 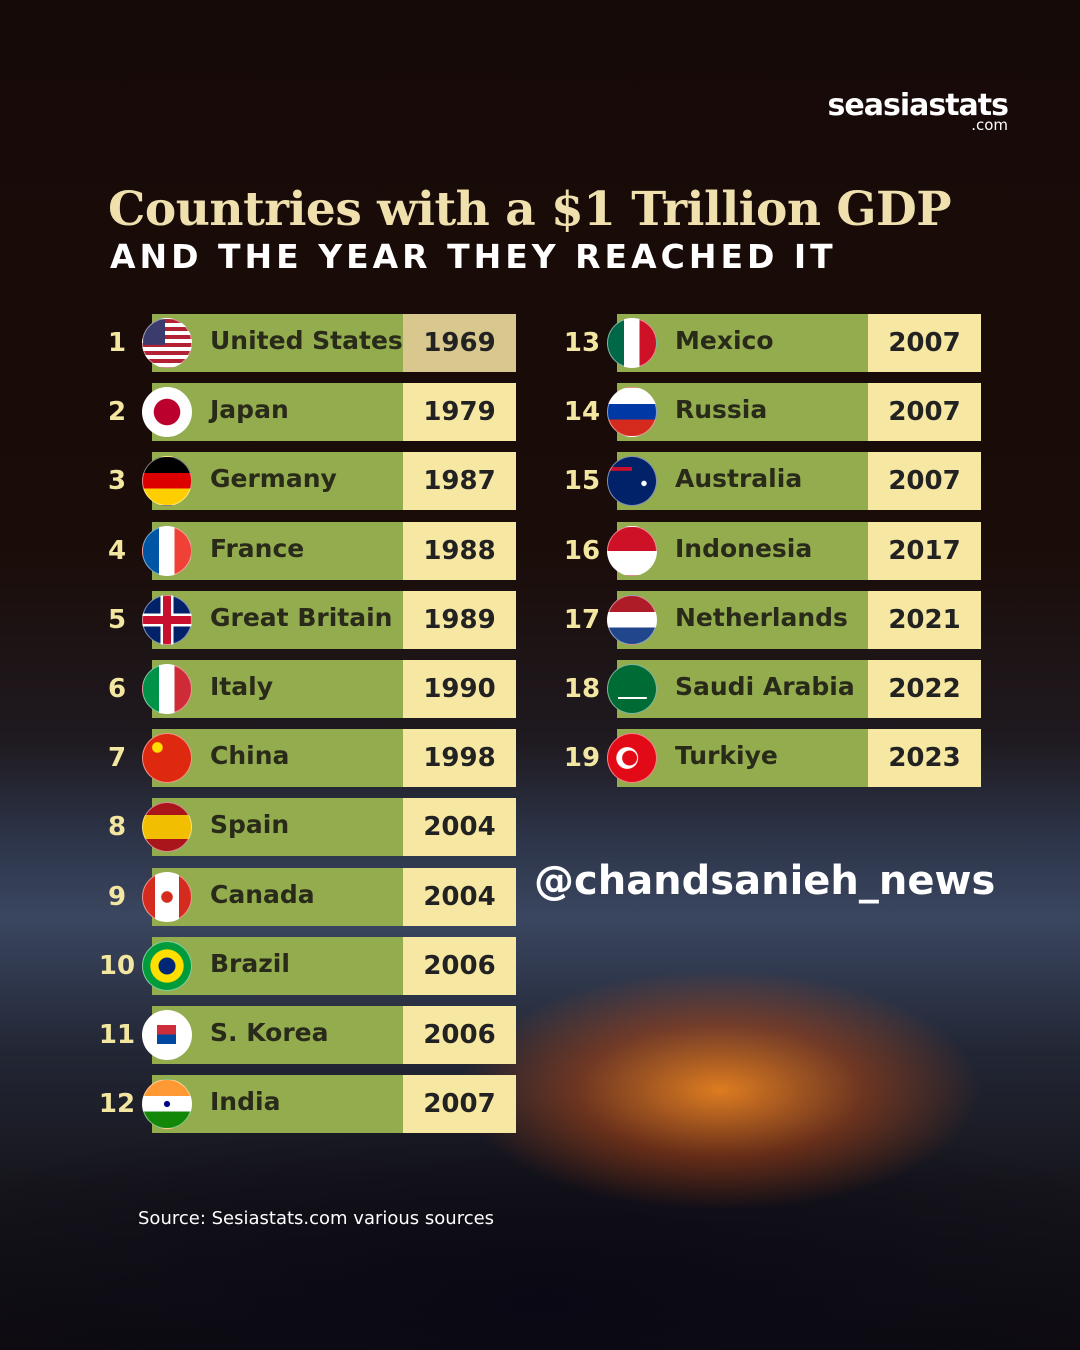 I want to click on rank: 14, so click(x=582, y=412).